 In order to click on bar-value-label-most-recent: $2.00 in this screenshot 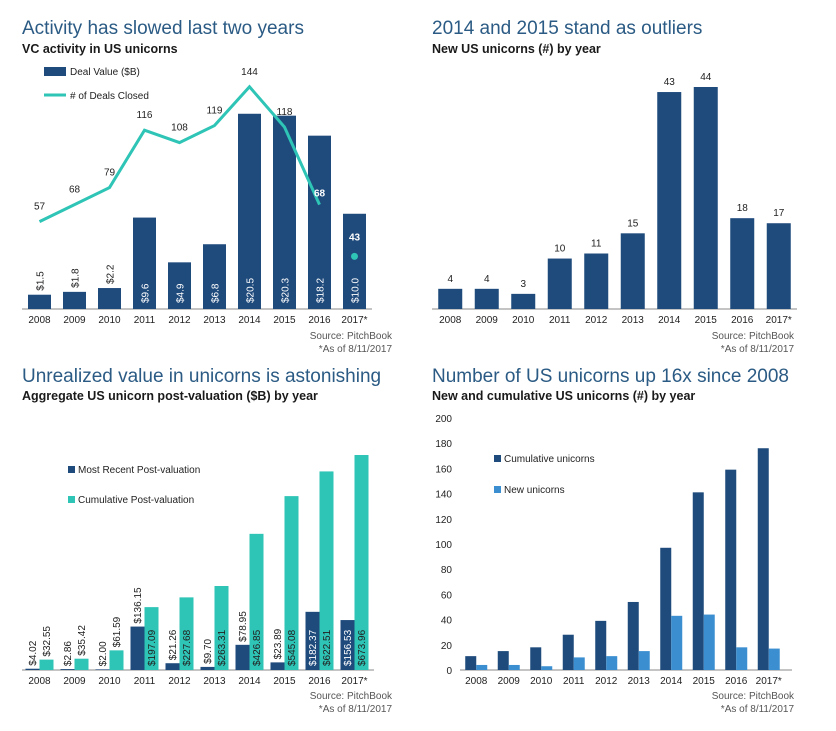, I will do `click(103, 653)`.